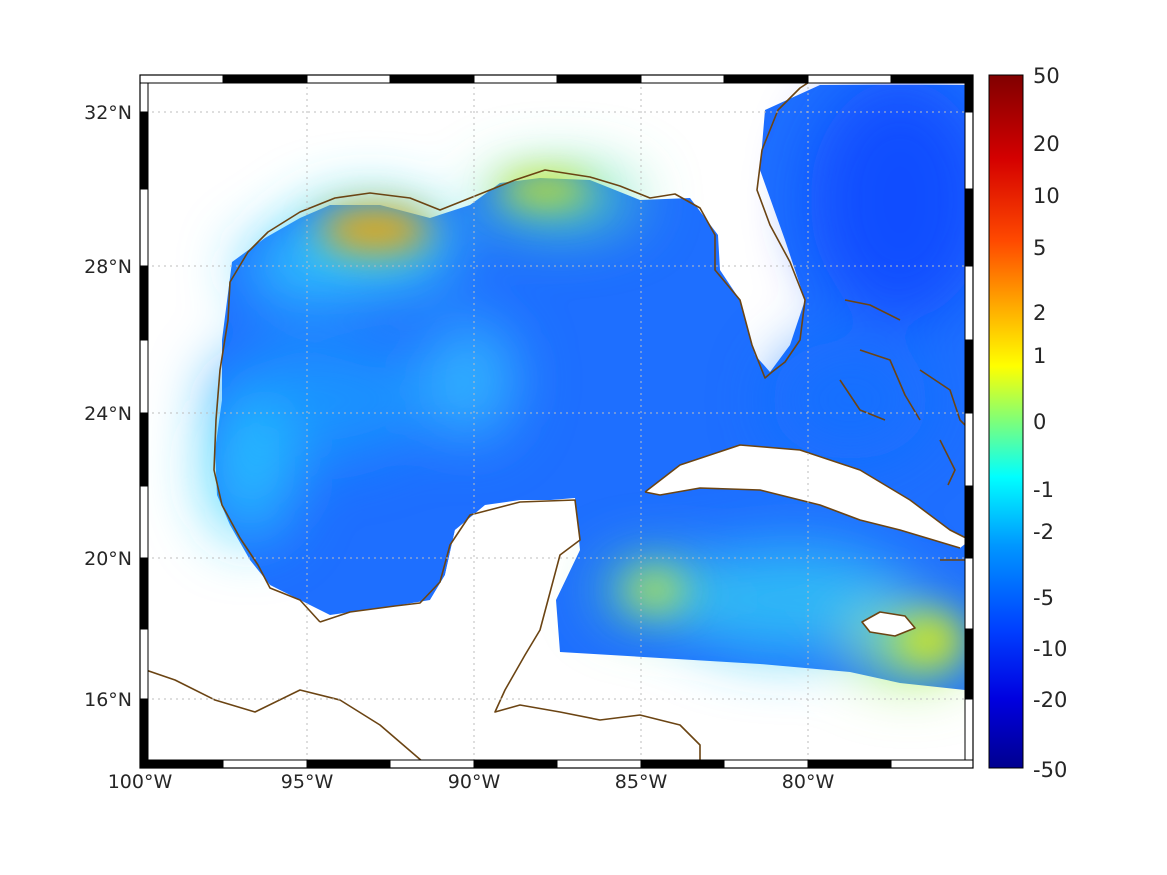 This screenshot has width=1167, height=875. What do you see at coordinates (307, 782) in the screenshot?
I see `lon-label-95: 95°W` at bounding box center [307, 782].